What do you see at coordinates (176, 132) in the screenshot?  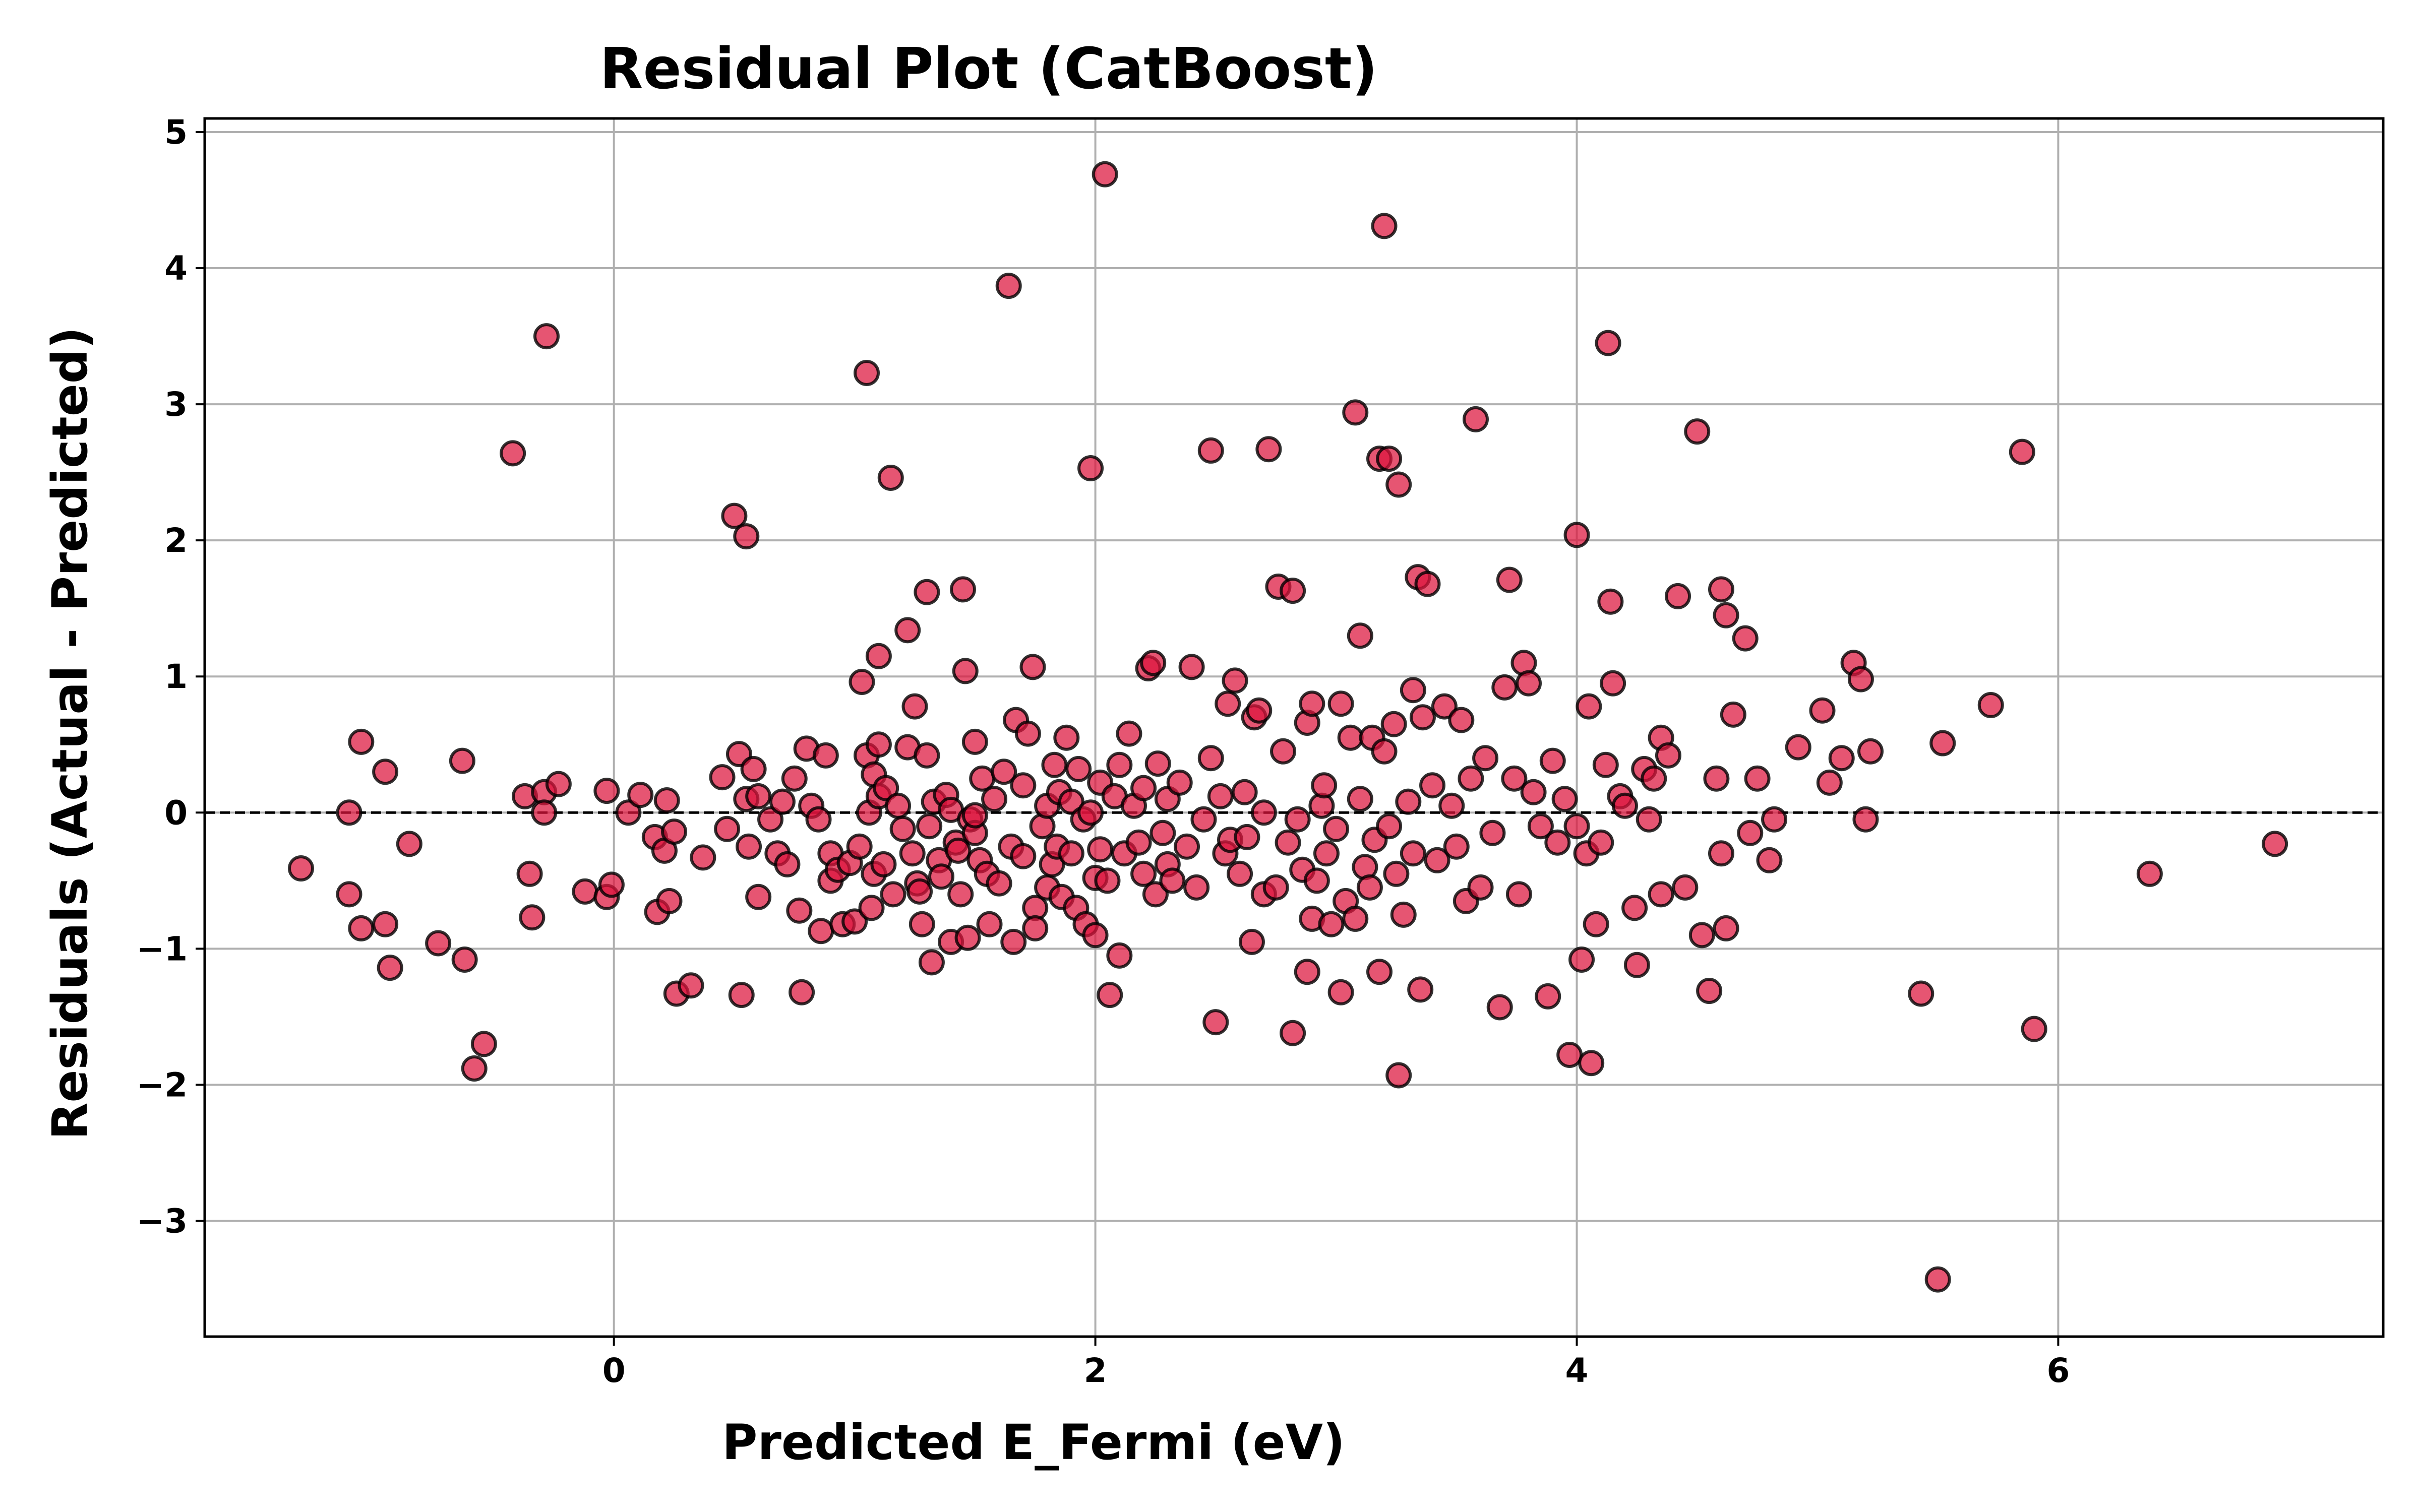 I see `y-tick-label: 5` at bounding box center [176, 132].